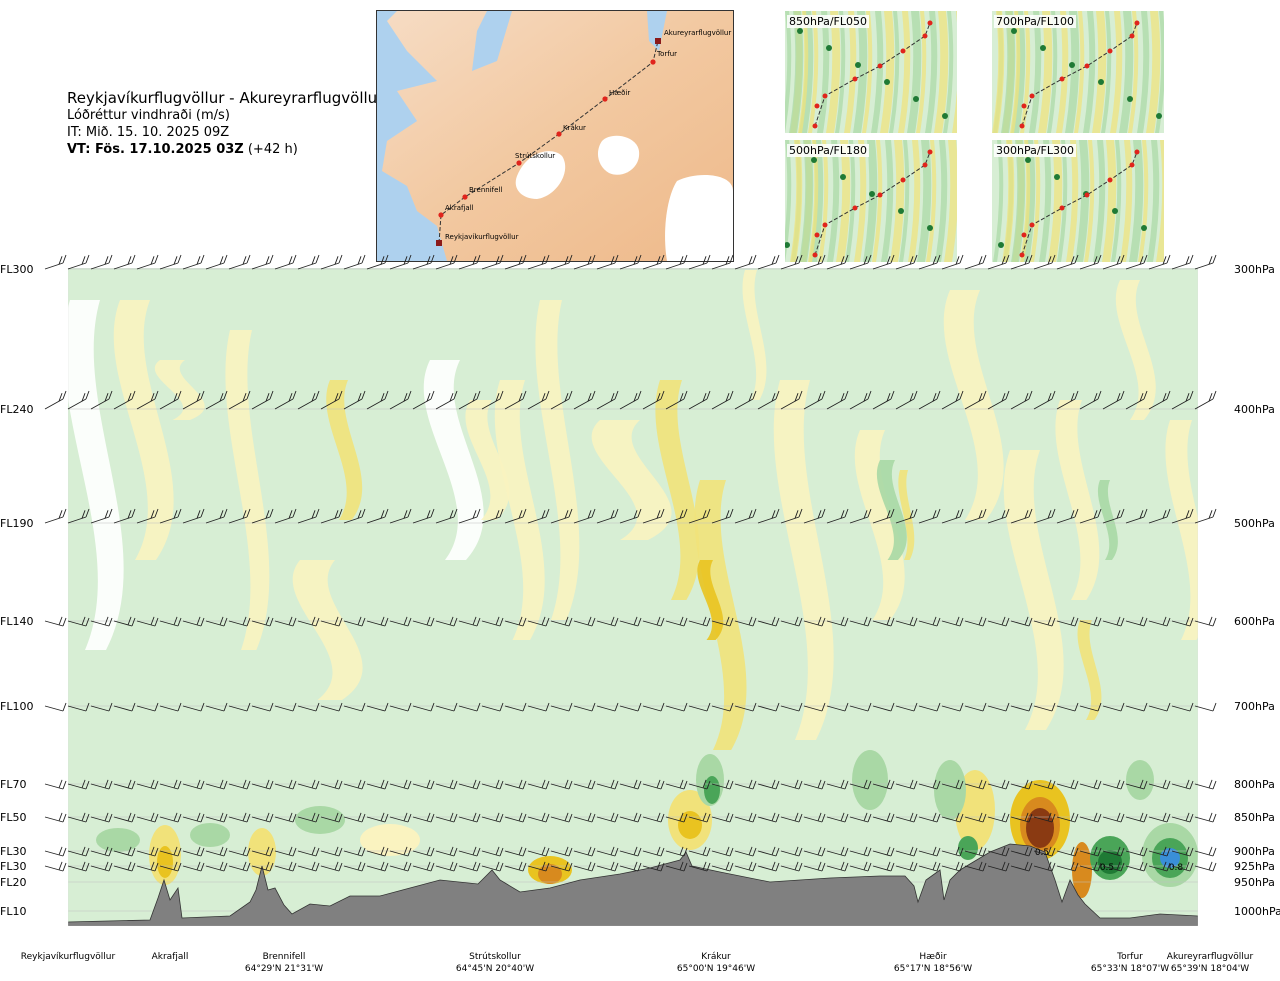 This screenshot has height=981, width=1280. Describe the element at coordinates (968, 848) in the screenshot. I see `field-cell` at that location.